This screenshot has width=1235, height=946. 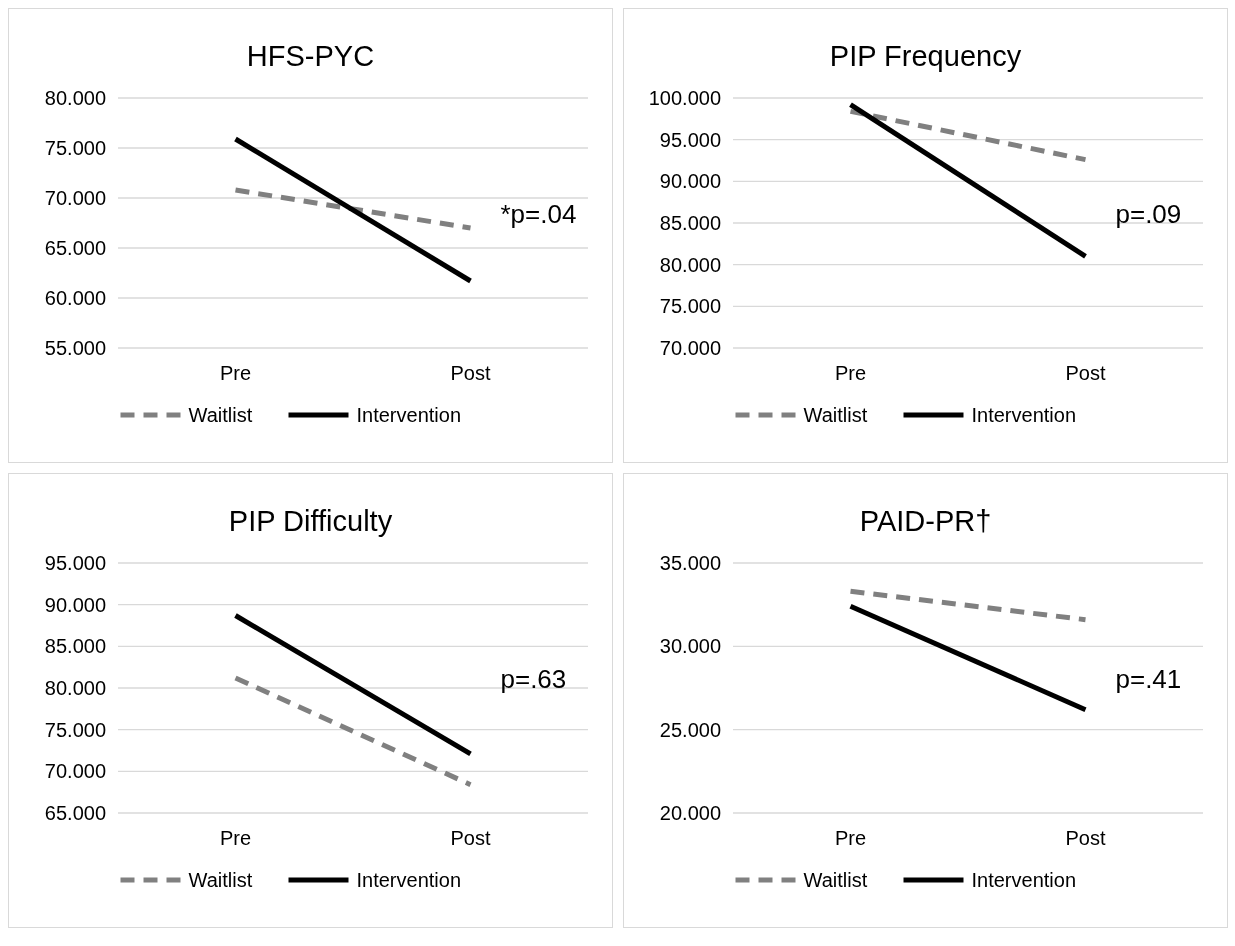 What do you see at coordinates (690, 563) in the screenshot?
I see `y-tick-label: 35.000` at bounding box center [690, 563].